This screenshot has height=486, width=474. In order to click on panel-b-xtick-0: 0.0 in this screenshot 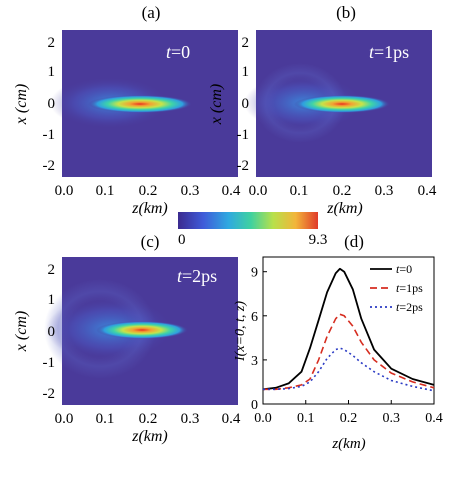, I will do `click(258, 191)`.